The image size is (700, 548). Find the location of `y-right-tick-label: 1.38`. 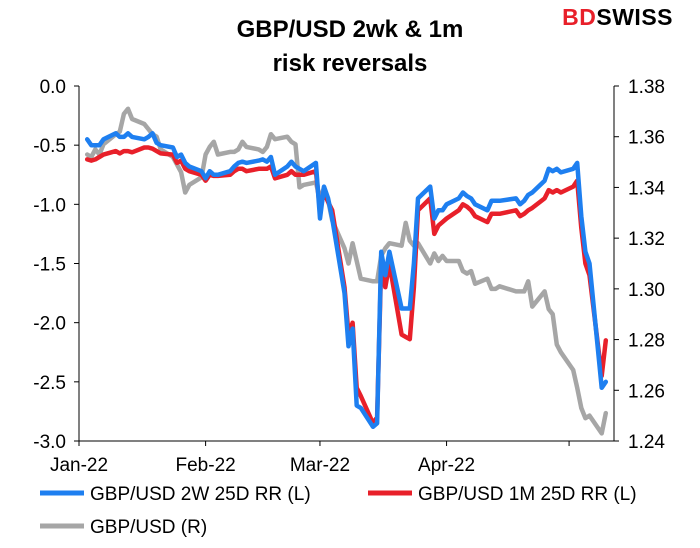

y-right-tick-label: 1.38 is located at coordinates (646, 87).